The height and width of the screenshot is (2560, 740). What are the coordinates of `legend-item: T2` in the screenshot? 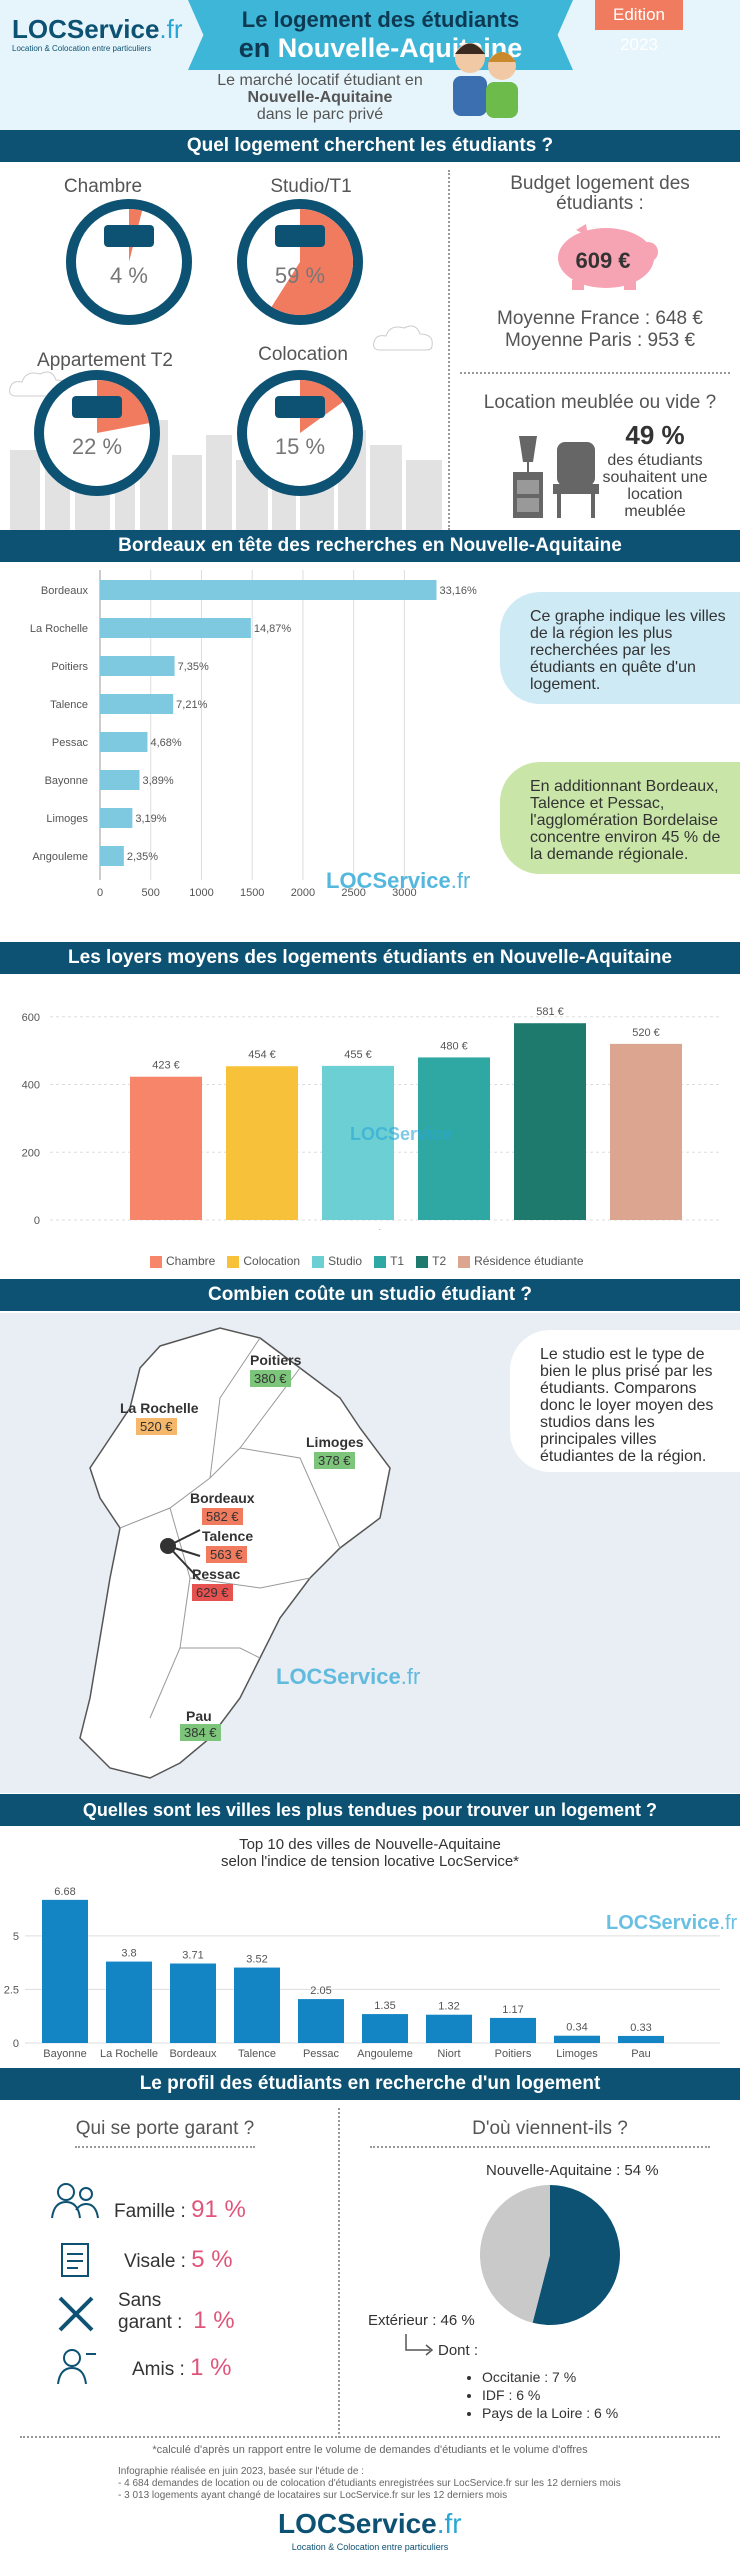 It's located at (431, 1261).